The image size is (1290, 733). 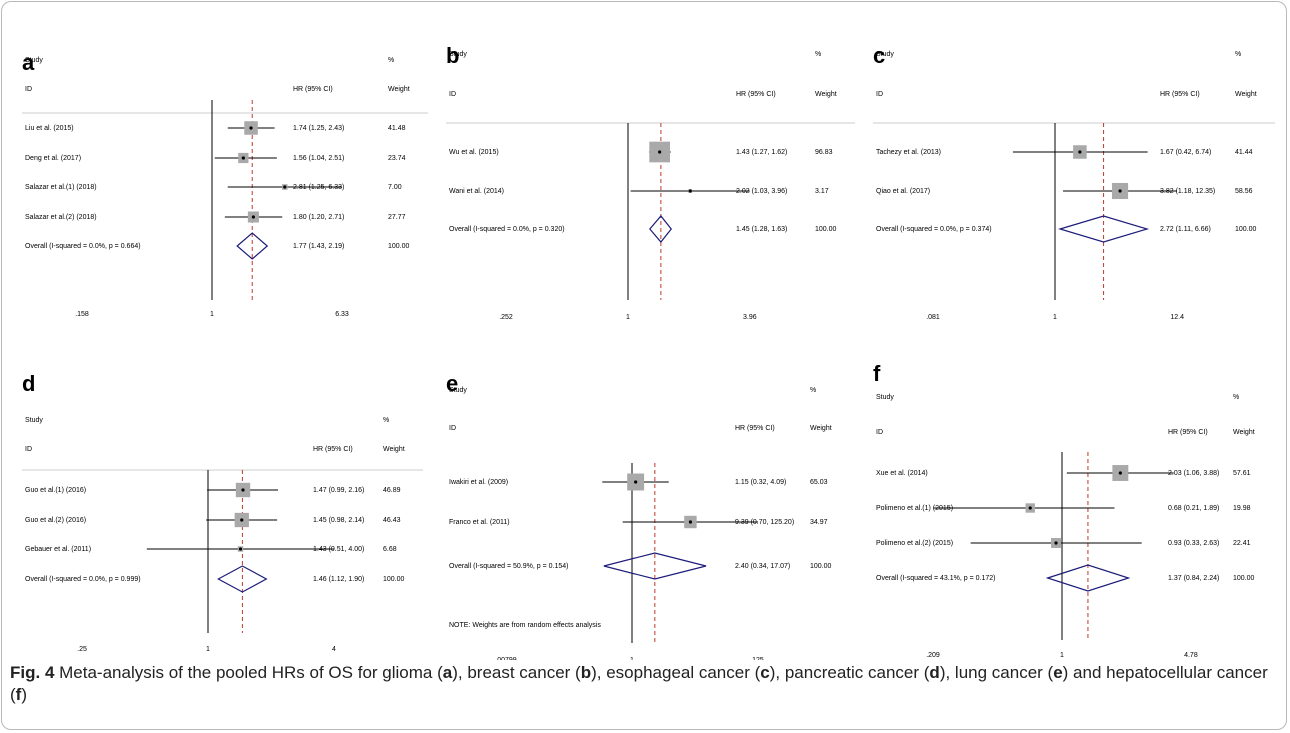 I want to click on panel-e-overall-diamond, so click(x=655, y=566).